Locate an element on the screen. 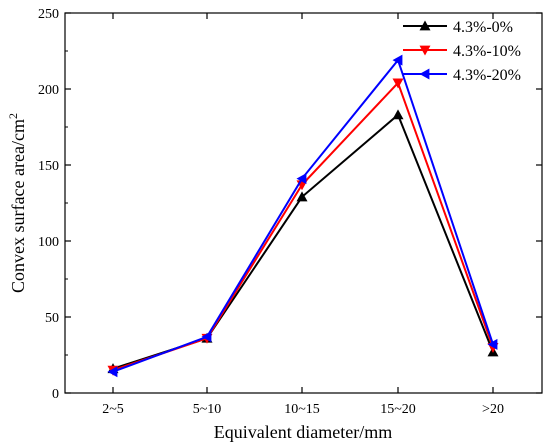 Image resolution: width=550 pixels, height=446 pixels. y-axis-title-main: Convex surface area/cm is located at coordinates (18, 206).